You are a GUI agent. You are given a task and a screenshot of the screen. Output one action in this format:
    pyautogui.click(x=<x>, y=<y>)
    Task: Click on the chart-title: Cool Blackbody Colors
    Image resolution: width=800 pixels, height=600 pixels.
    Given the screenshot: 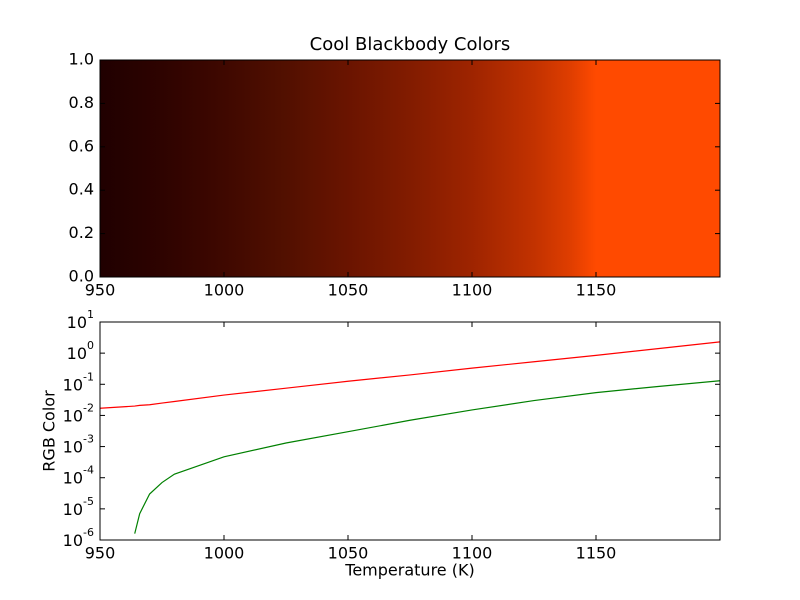 What is the action you would take?
    pyautogui.click(x=410, y=44)
    